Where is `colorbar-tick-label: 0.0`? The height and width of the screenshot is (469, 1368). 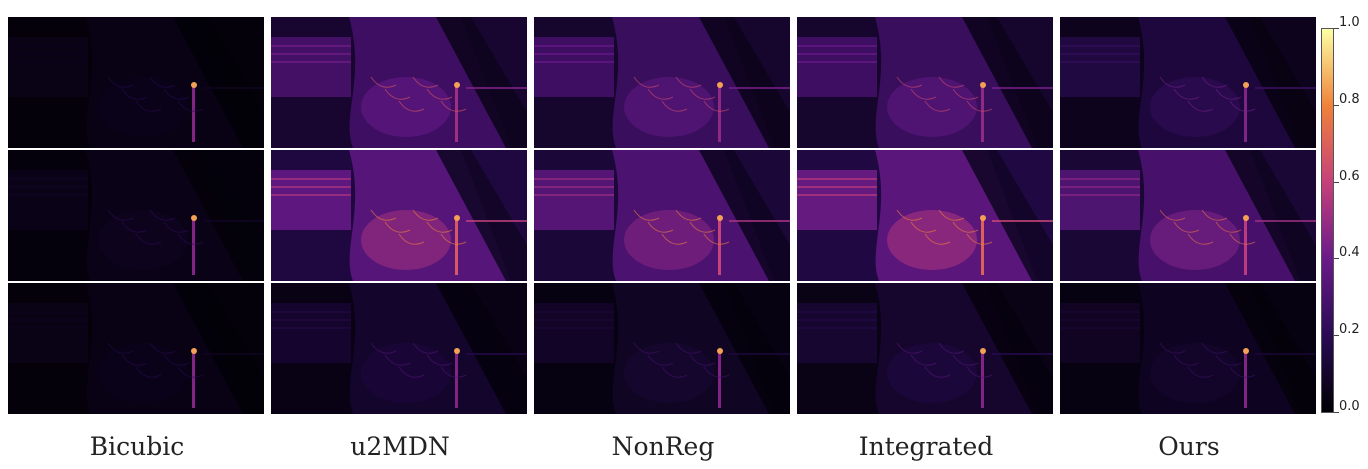
colorbar-tick-label: 0.0 is located at coordinates (1349, 406).